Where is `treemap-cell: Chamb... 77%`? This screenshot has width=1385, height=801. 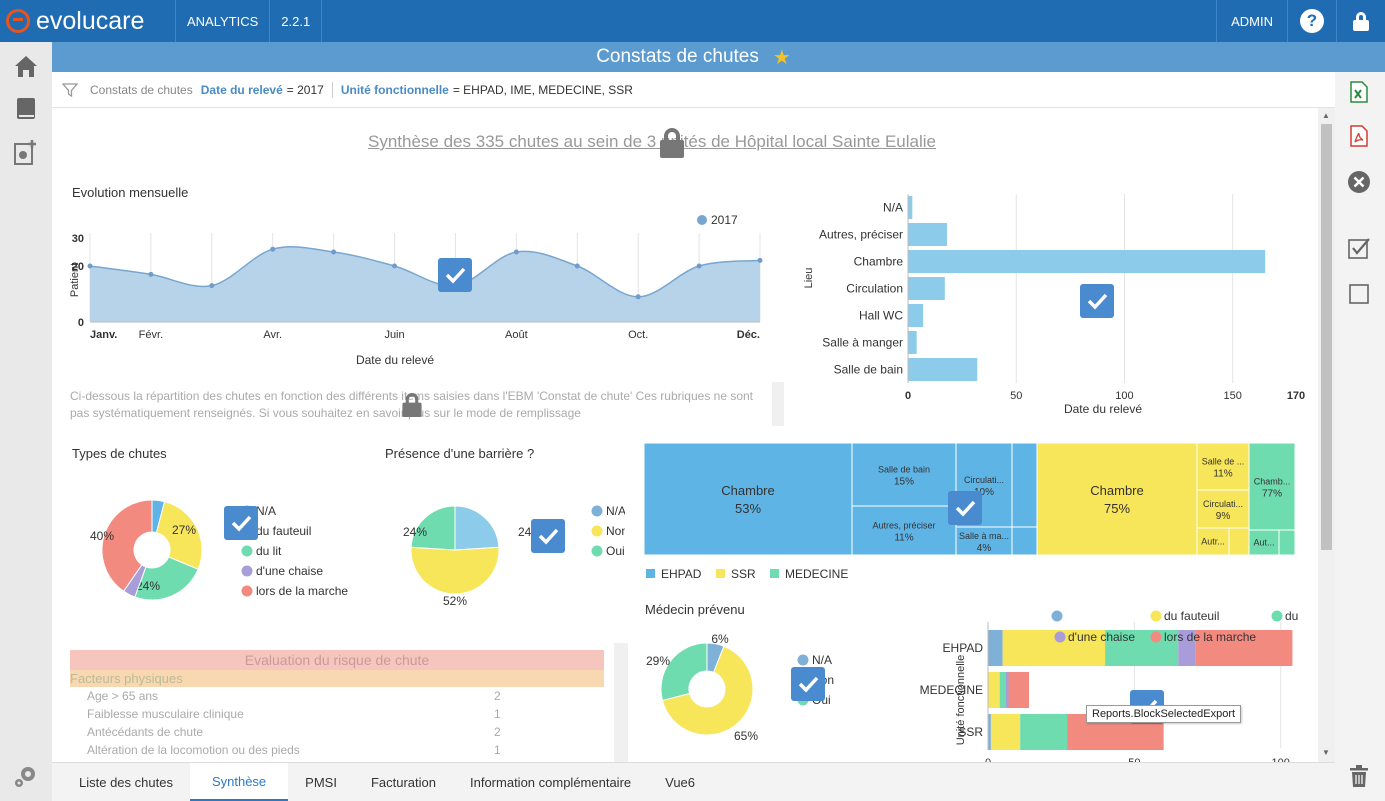 treemap-cell: Chamb... 77% is located at coordinates (1272, 487).